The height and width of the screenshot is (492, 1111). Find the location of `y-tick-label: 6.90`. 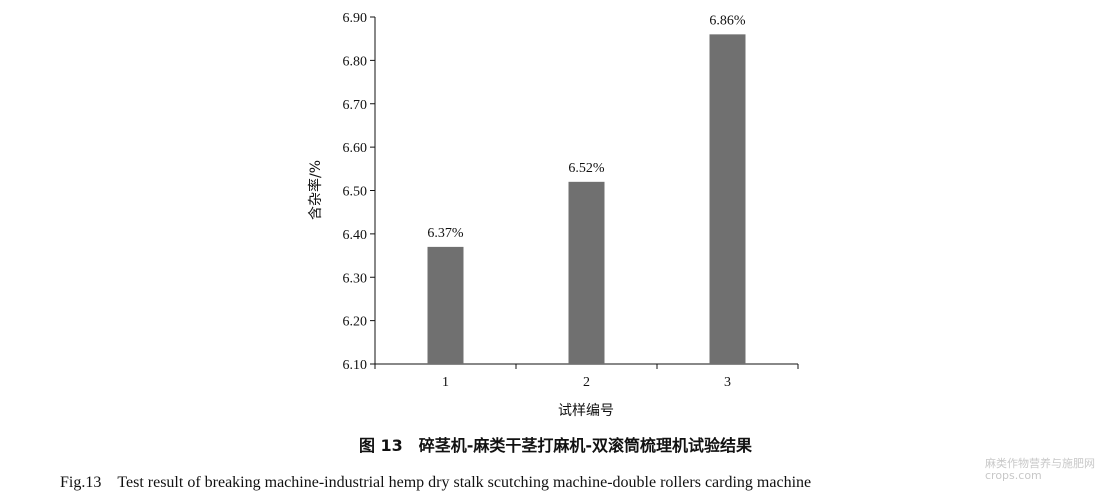

y-tick-label: 6.90 is located at coordinates (355, 18).